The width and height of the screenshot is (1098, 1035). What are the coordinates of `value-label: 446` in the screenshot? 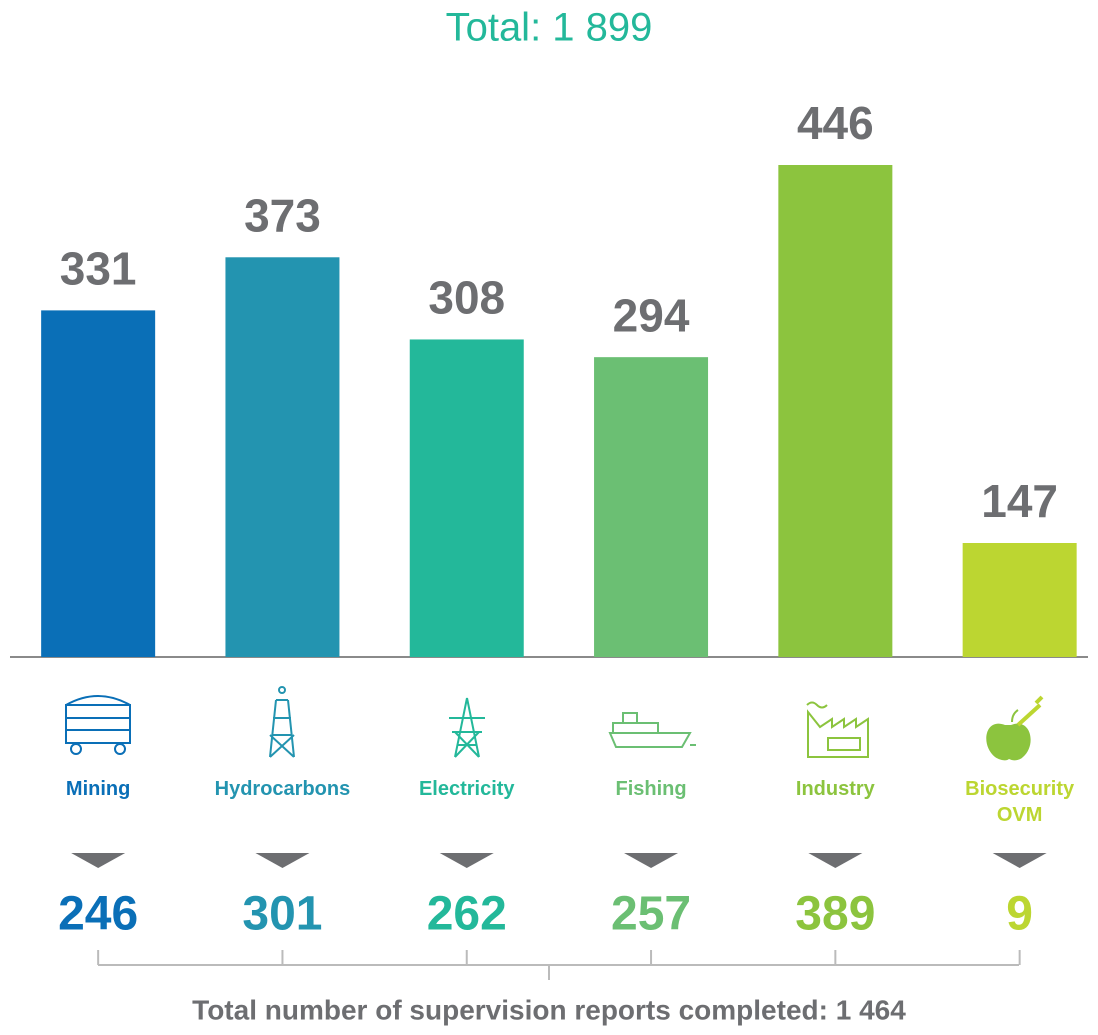 It's located at (835, 123).